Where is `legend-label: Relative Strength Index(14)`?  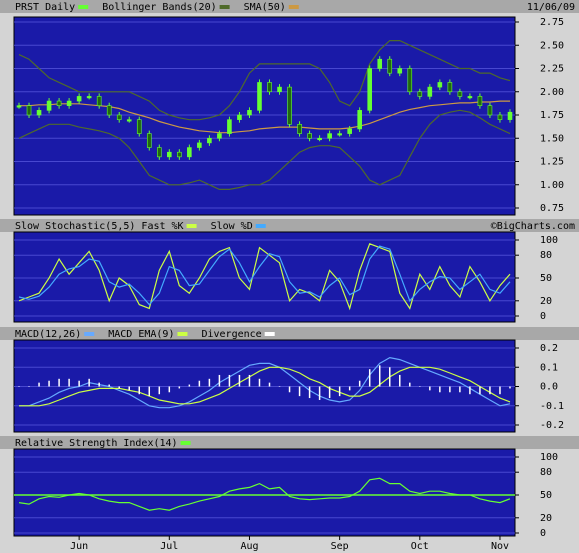 legend-label: Relative Strength Index(14) is located at coordinates (96, 443).